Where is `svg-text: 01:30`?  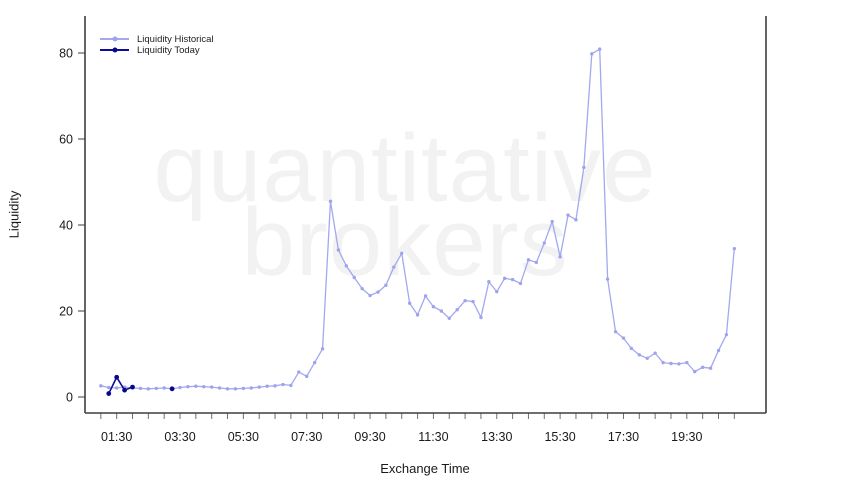
svg-text: 01:30 is located at coordinates (116, 437).